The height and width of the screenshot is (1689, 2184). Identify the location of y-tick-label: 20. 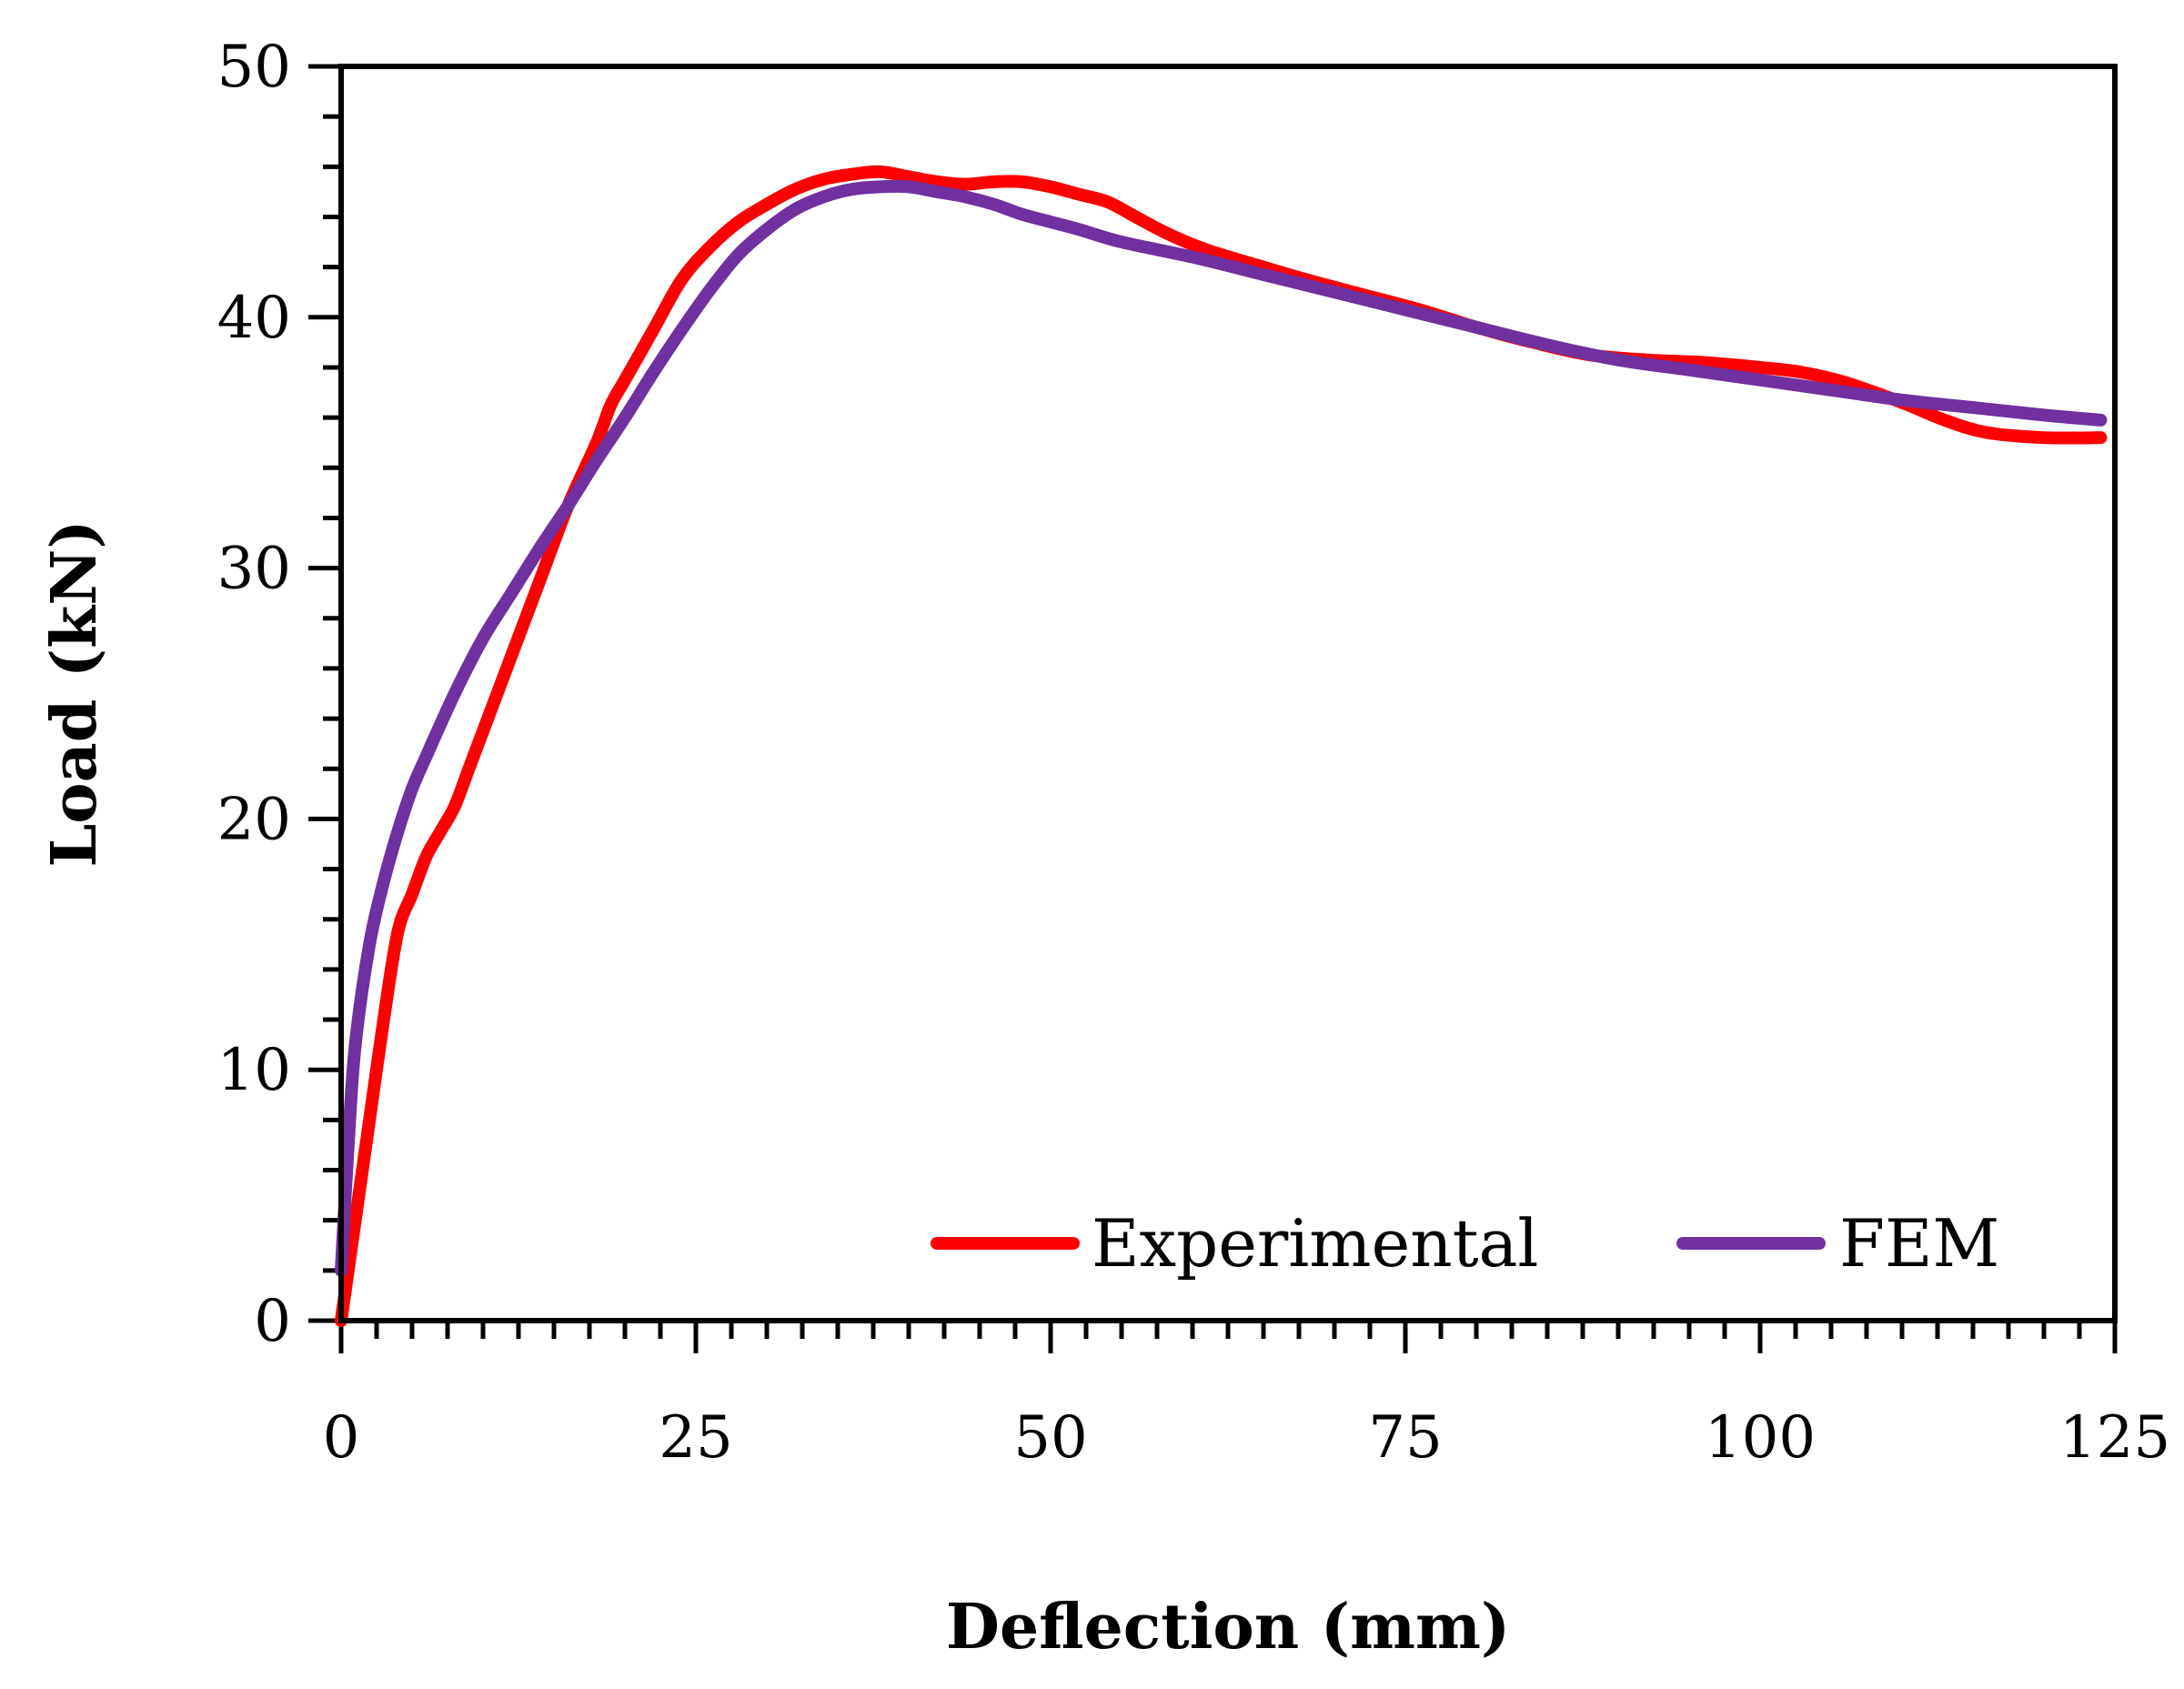
(254, 819).